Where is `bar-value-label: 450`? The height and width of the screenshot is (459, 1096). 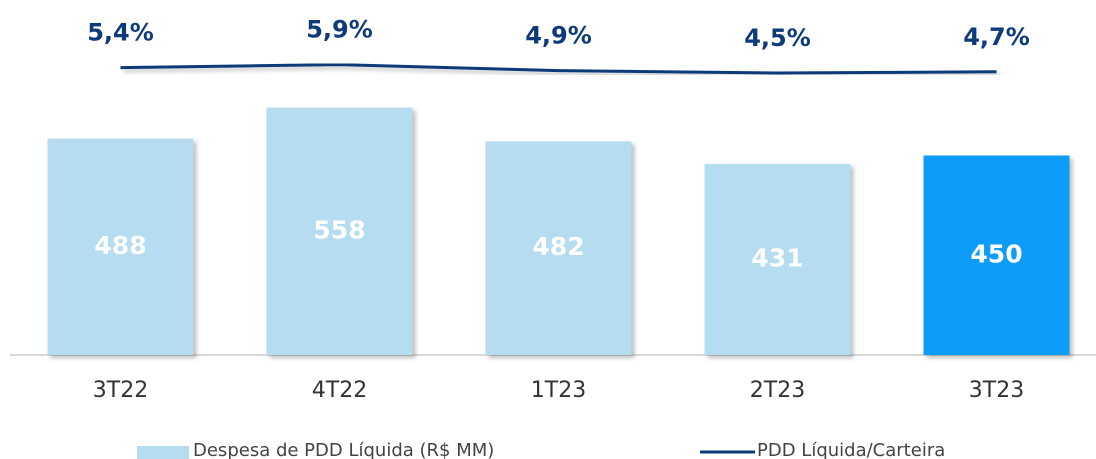 bar-value-label: 450 is located at coordinates (996, 253).